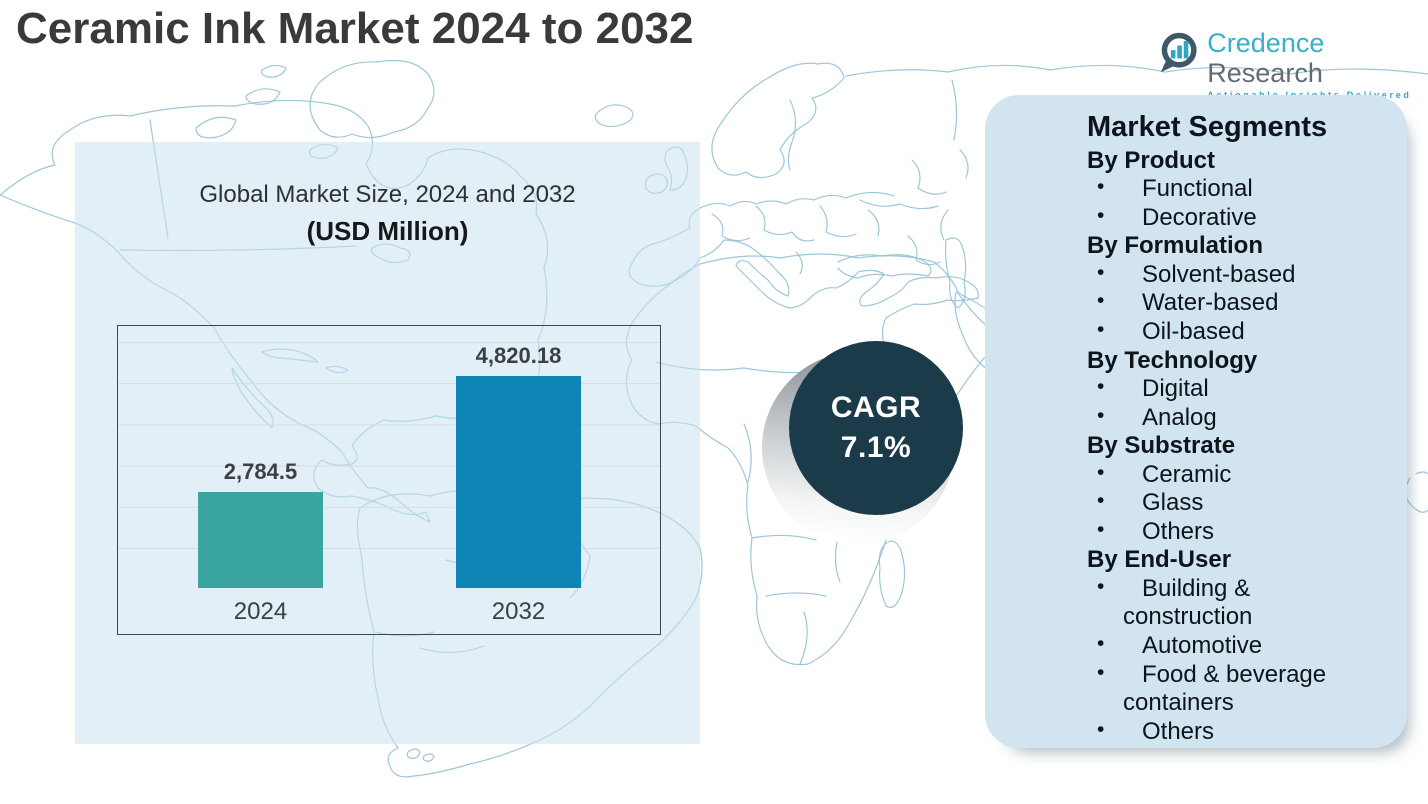 The image size is (1428, 804). I want to click on logo-brand-primary: Credence, so click(1266, 43).